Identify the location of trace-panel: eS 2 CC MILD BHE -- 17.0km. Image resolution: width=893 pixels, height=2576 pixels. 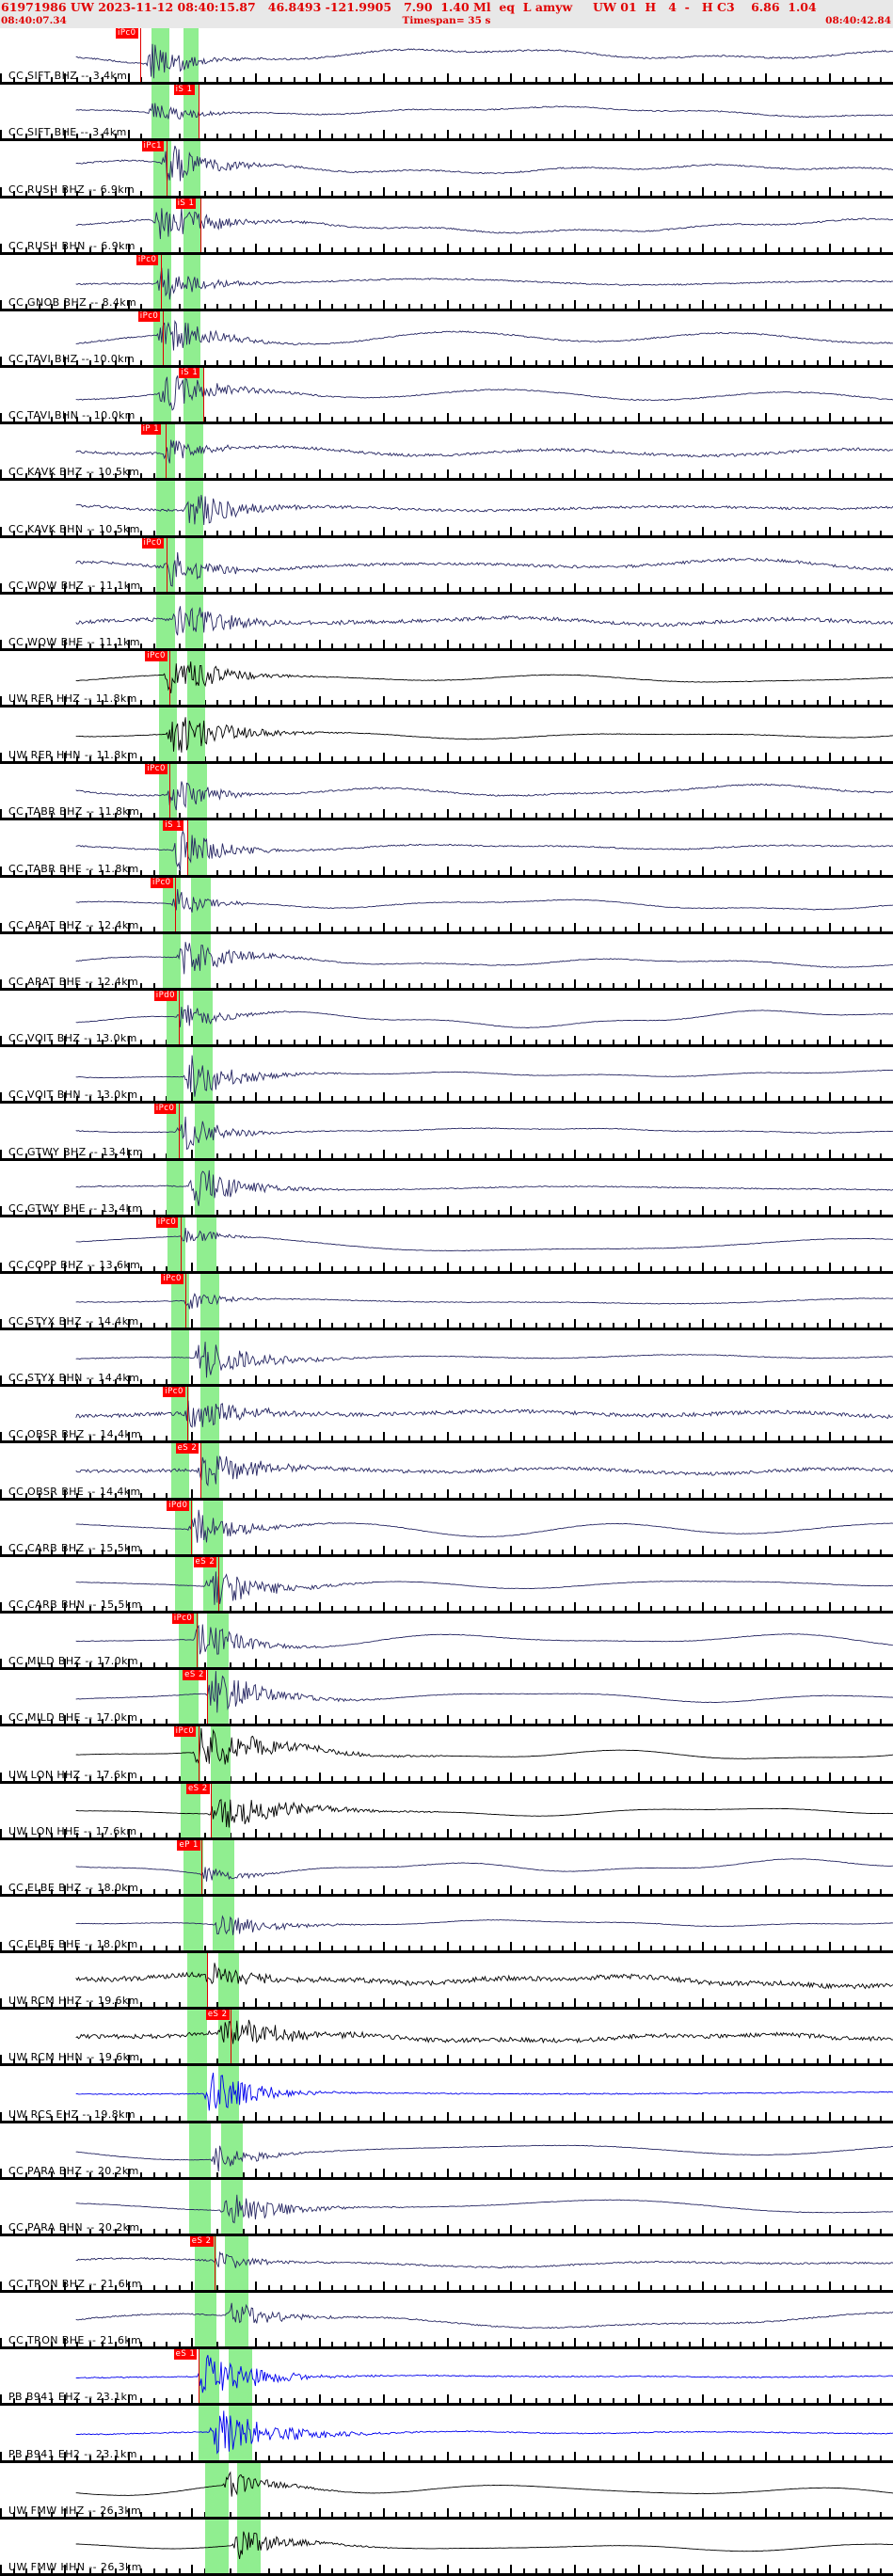
(446, 1698).